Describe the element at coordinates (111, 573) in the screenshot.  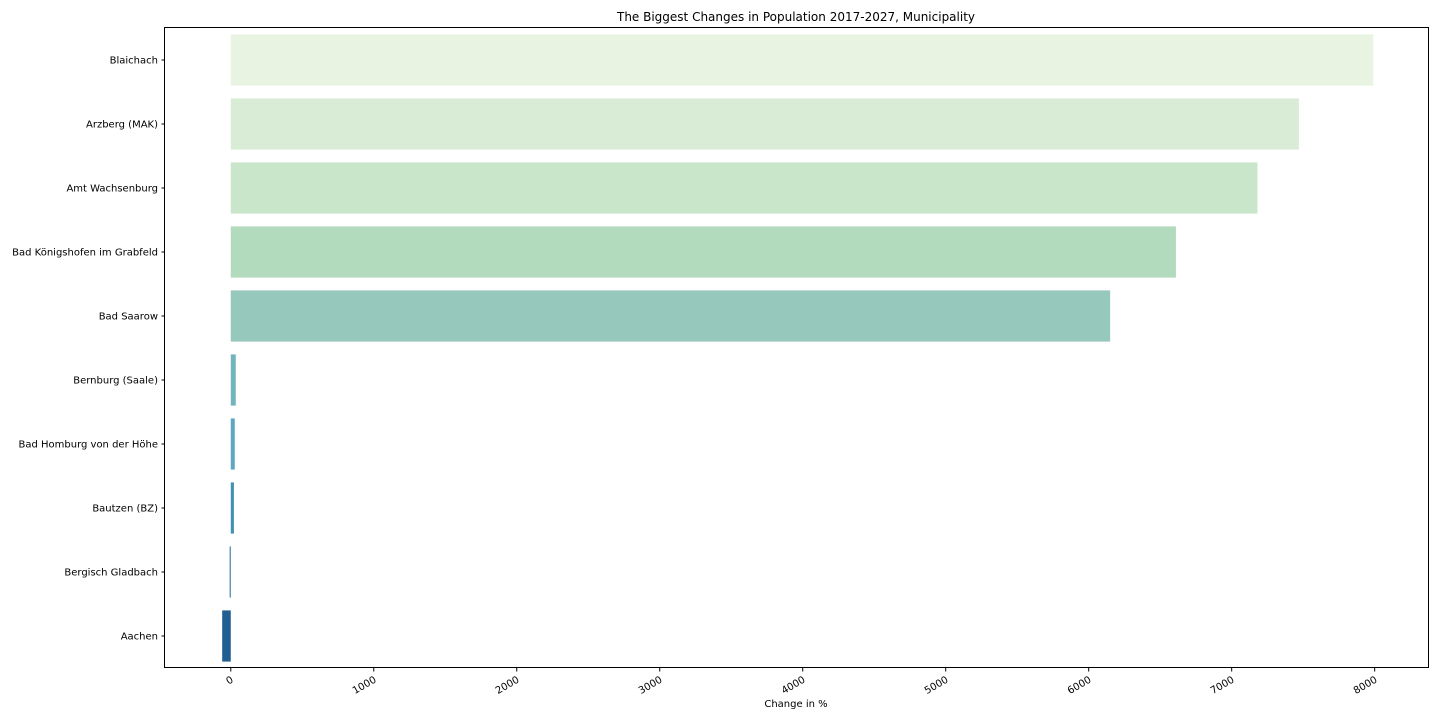
I see `y-tick-label: Bergisch Gladbach` at that location.